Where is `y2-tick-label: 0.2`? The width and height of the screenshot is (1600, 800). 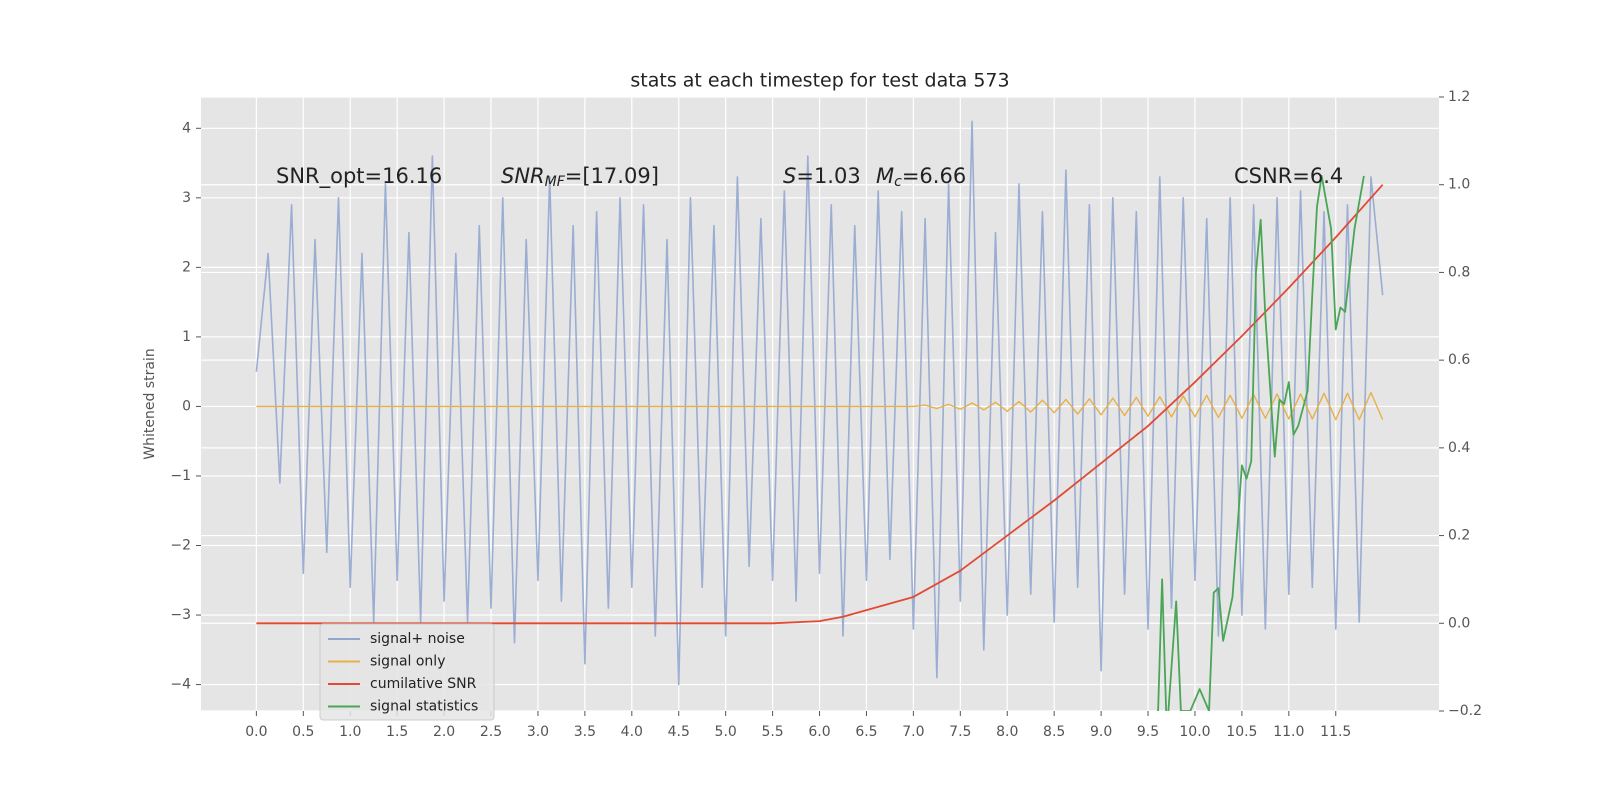
y2-tick-label: 0.2 is located at coordinates (1459, 536).